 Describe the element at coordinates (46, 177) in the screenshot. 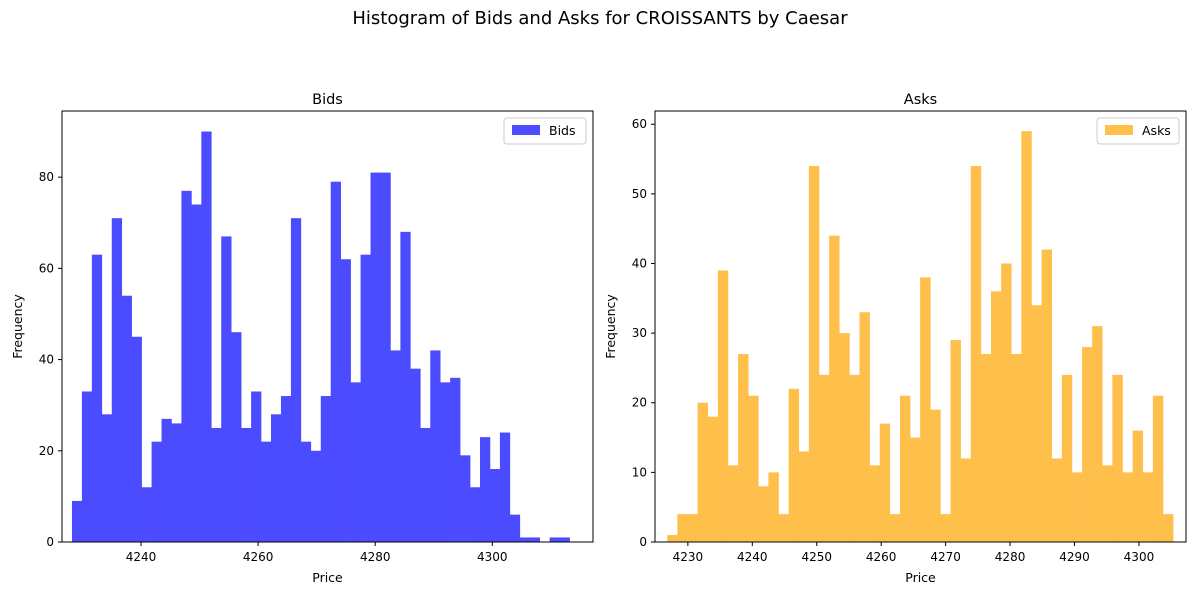

I see `y-tick-label: 80` at that location.